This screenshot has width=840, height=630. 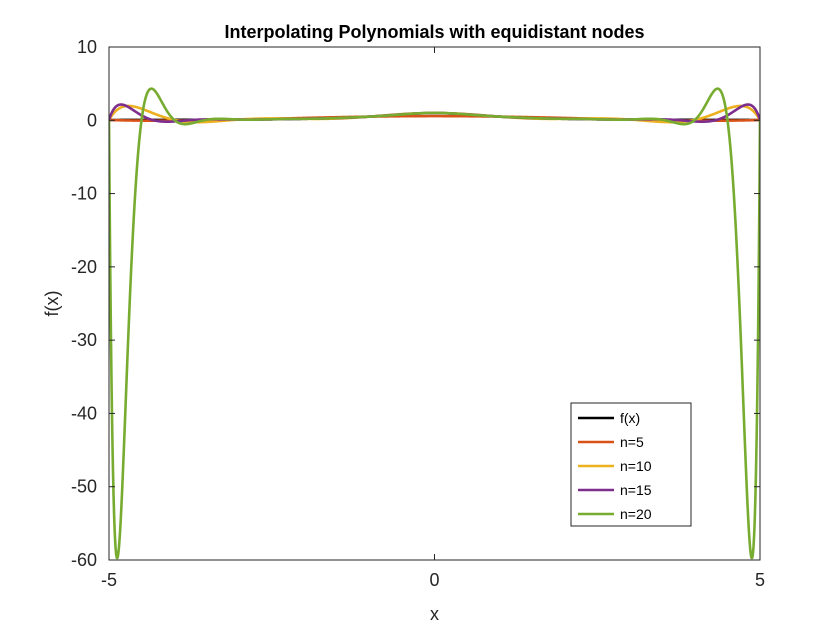 I want to click on x-axis-label: x, so click(x=434, y=614).